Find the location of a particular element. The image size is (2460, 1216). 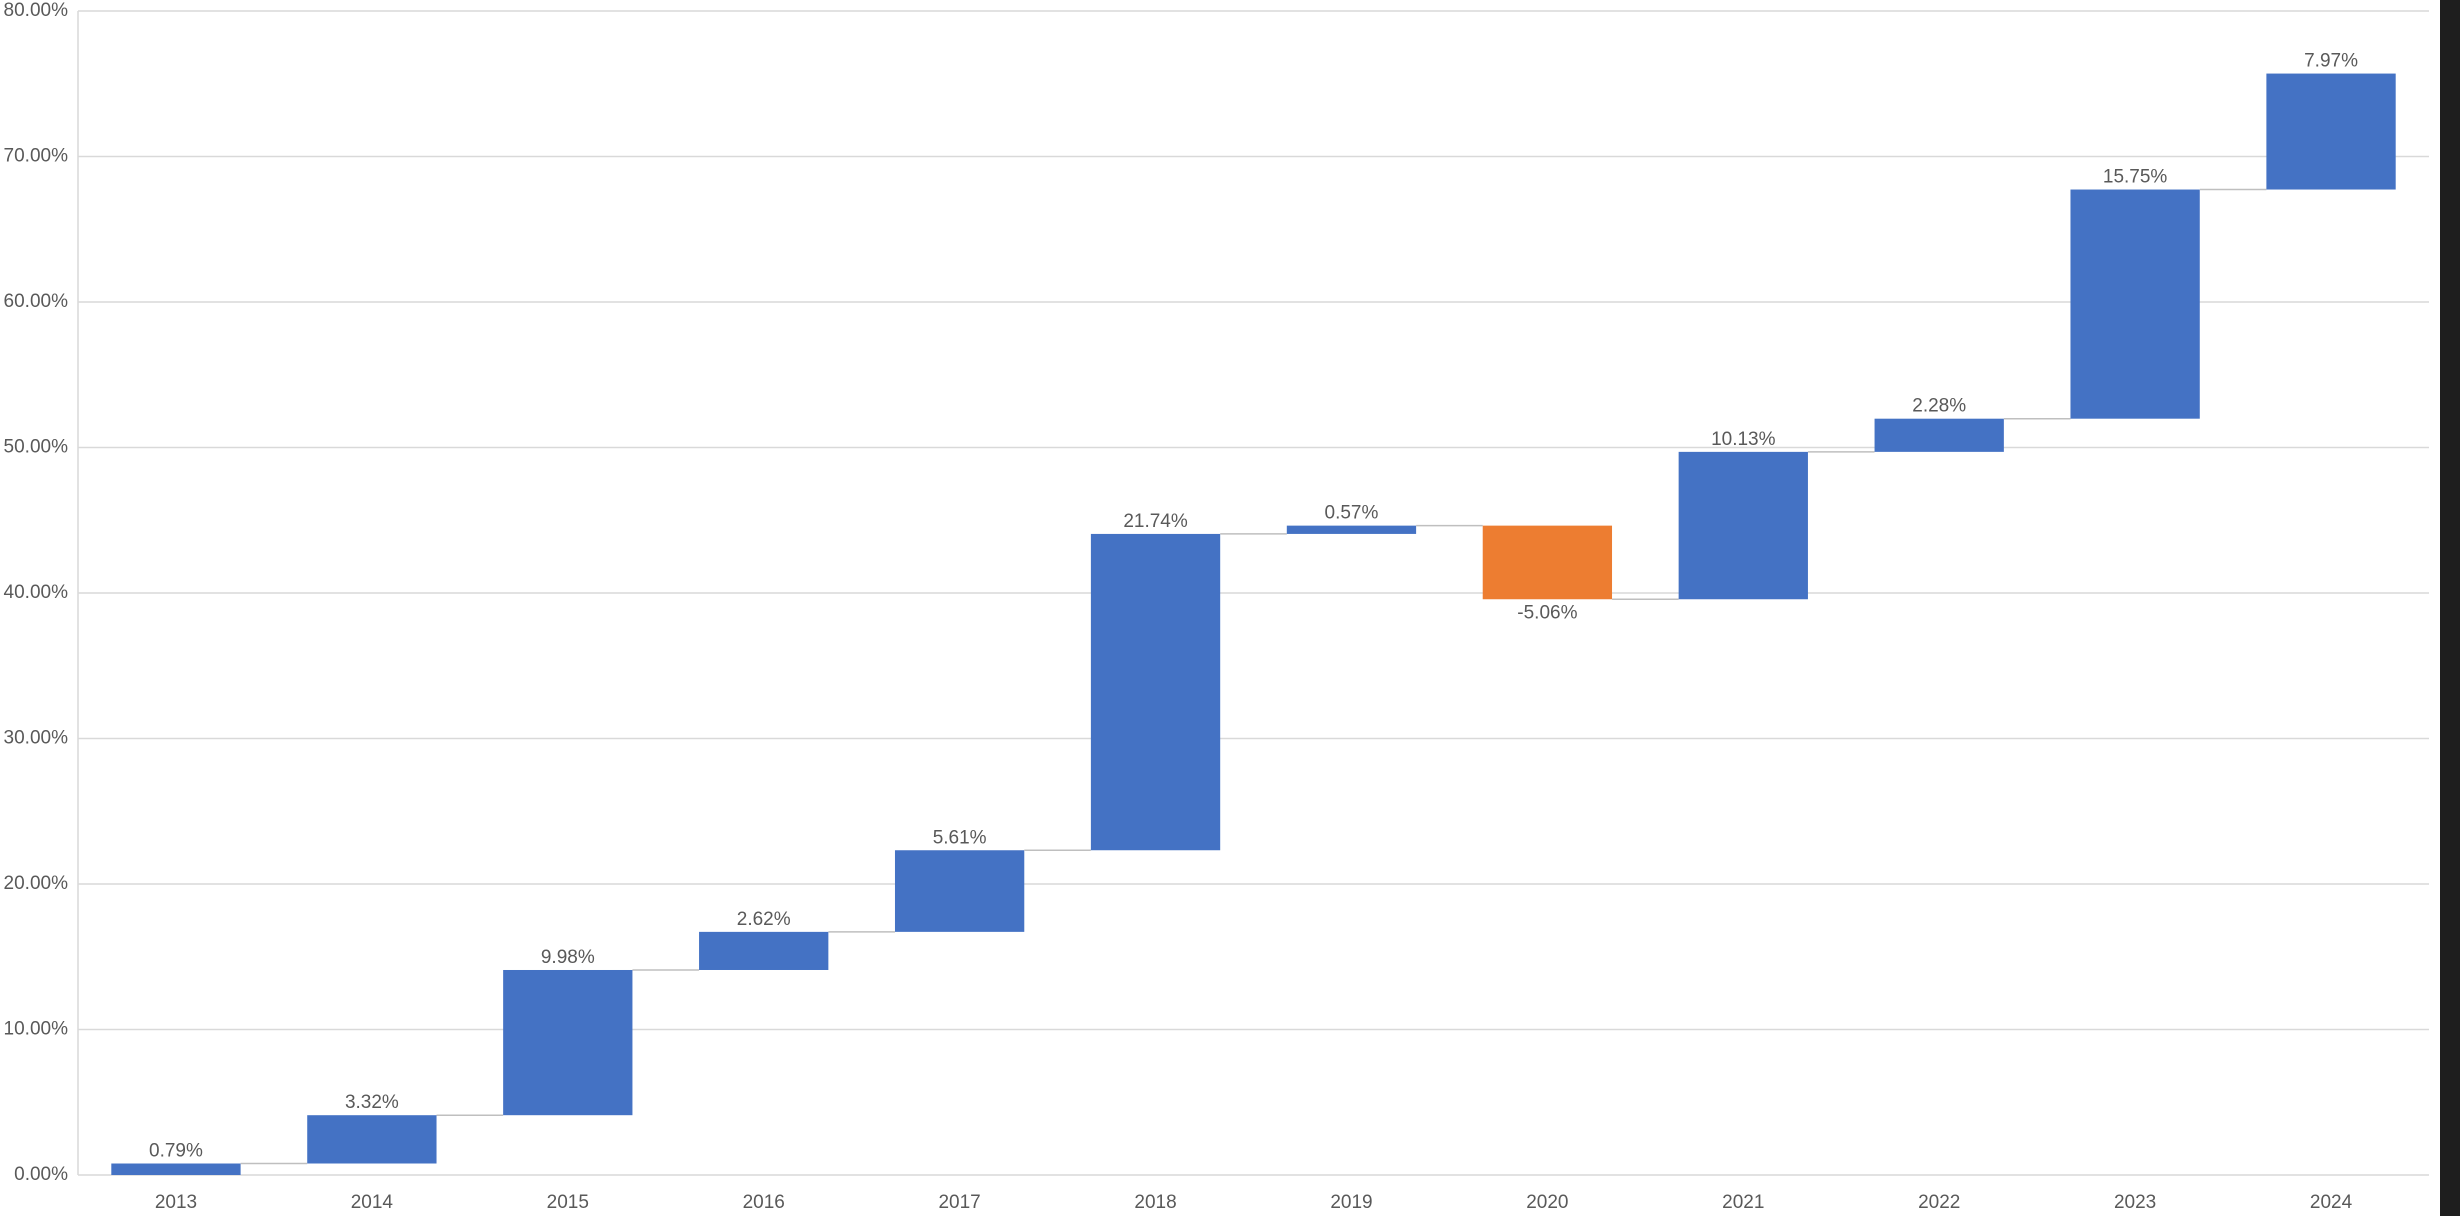

x-tick-label: 2024 is located at coordinates (2331, 1202).